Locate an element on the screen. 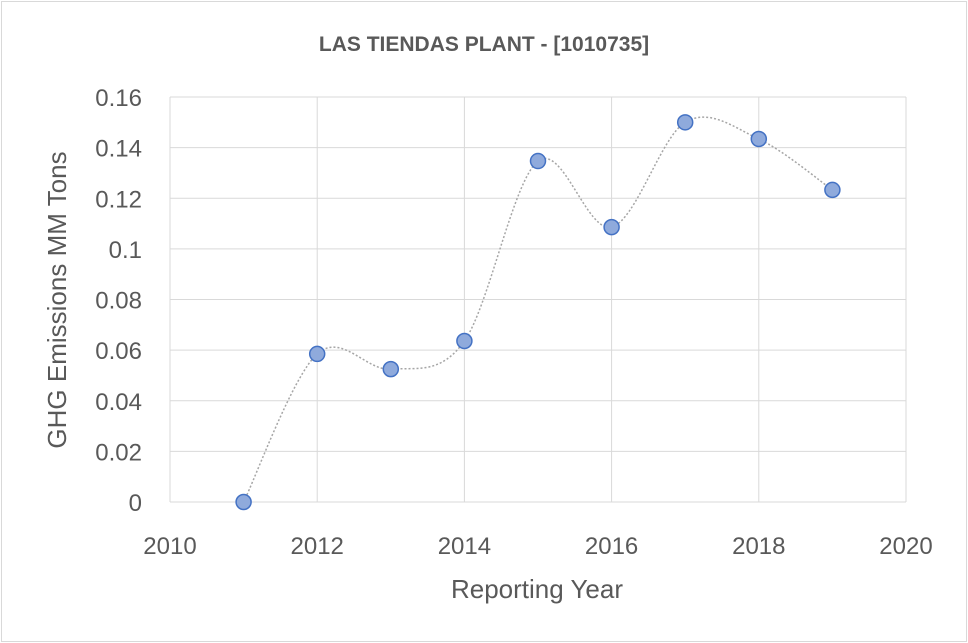 This screenshot has width=968, height=643. x-tick-label: 2014 is located at coordinates (464, 546).